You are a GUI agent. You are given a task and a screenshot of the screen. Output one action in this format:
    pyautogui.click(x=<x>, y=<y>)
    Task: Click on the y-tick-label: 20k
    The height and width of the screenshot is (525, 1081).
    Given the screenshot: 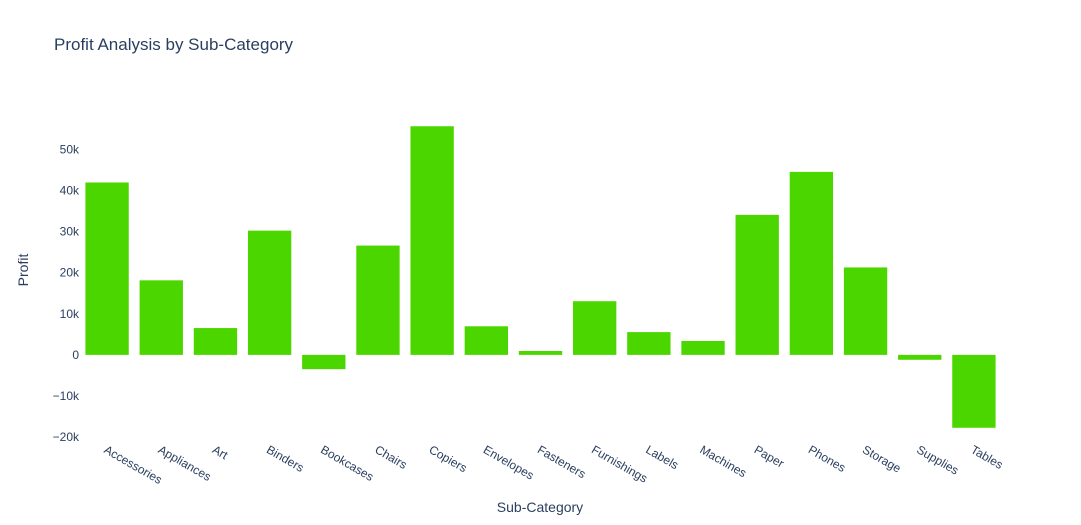 What is the action you would take?
    pyautogui.click(x=70, y=273)
    